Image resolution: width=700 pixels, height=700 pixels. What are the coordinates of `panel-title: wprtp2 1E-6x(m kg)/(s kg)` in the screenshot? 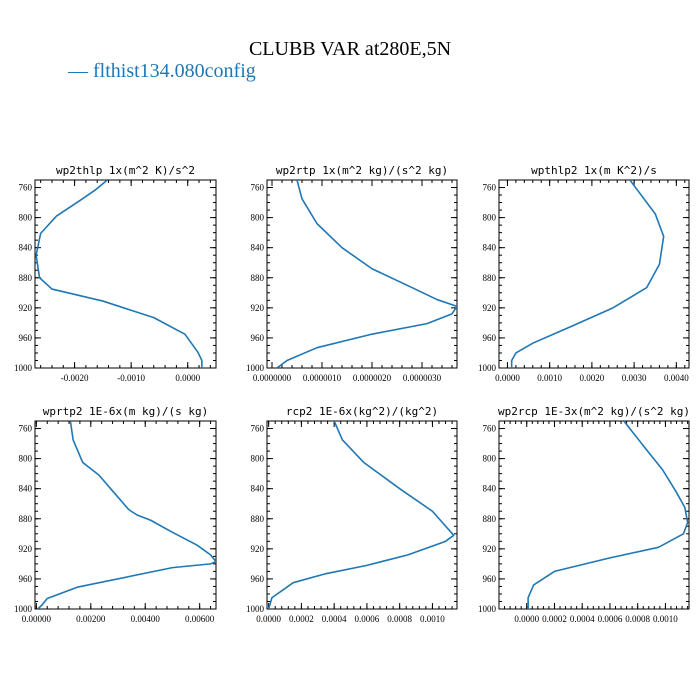 It's located at (126, 411).